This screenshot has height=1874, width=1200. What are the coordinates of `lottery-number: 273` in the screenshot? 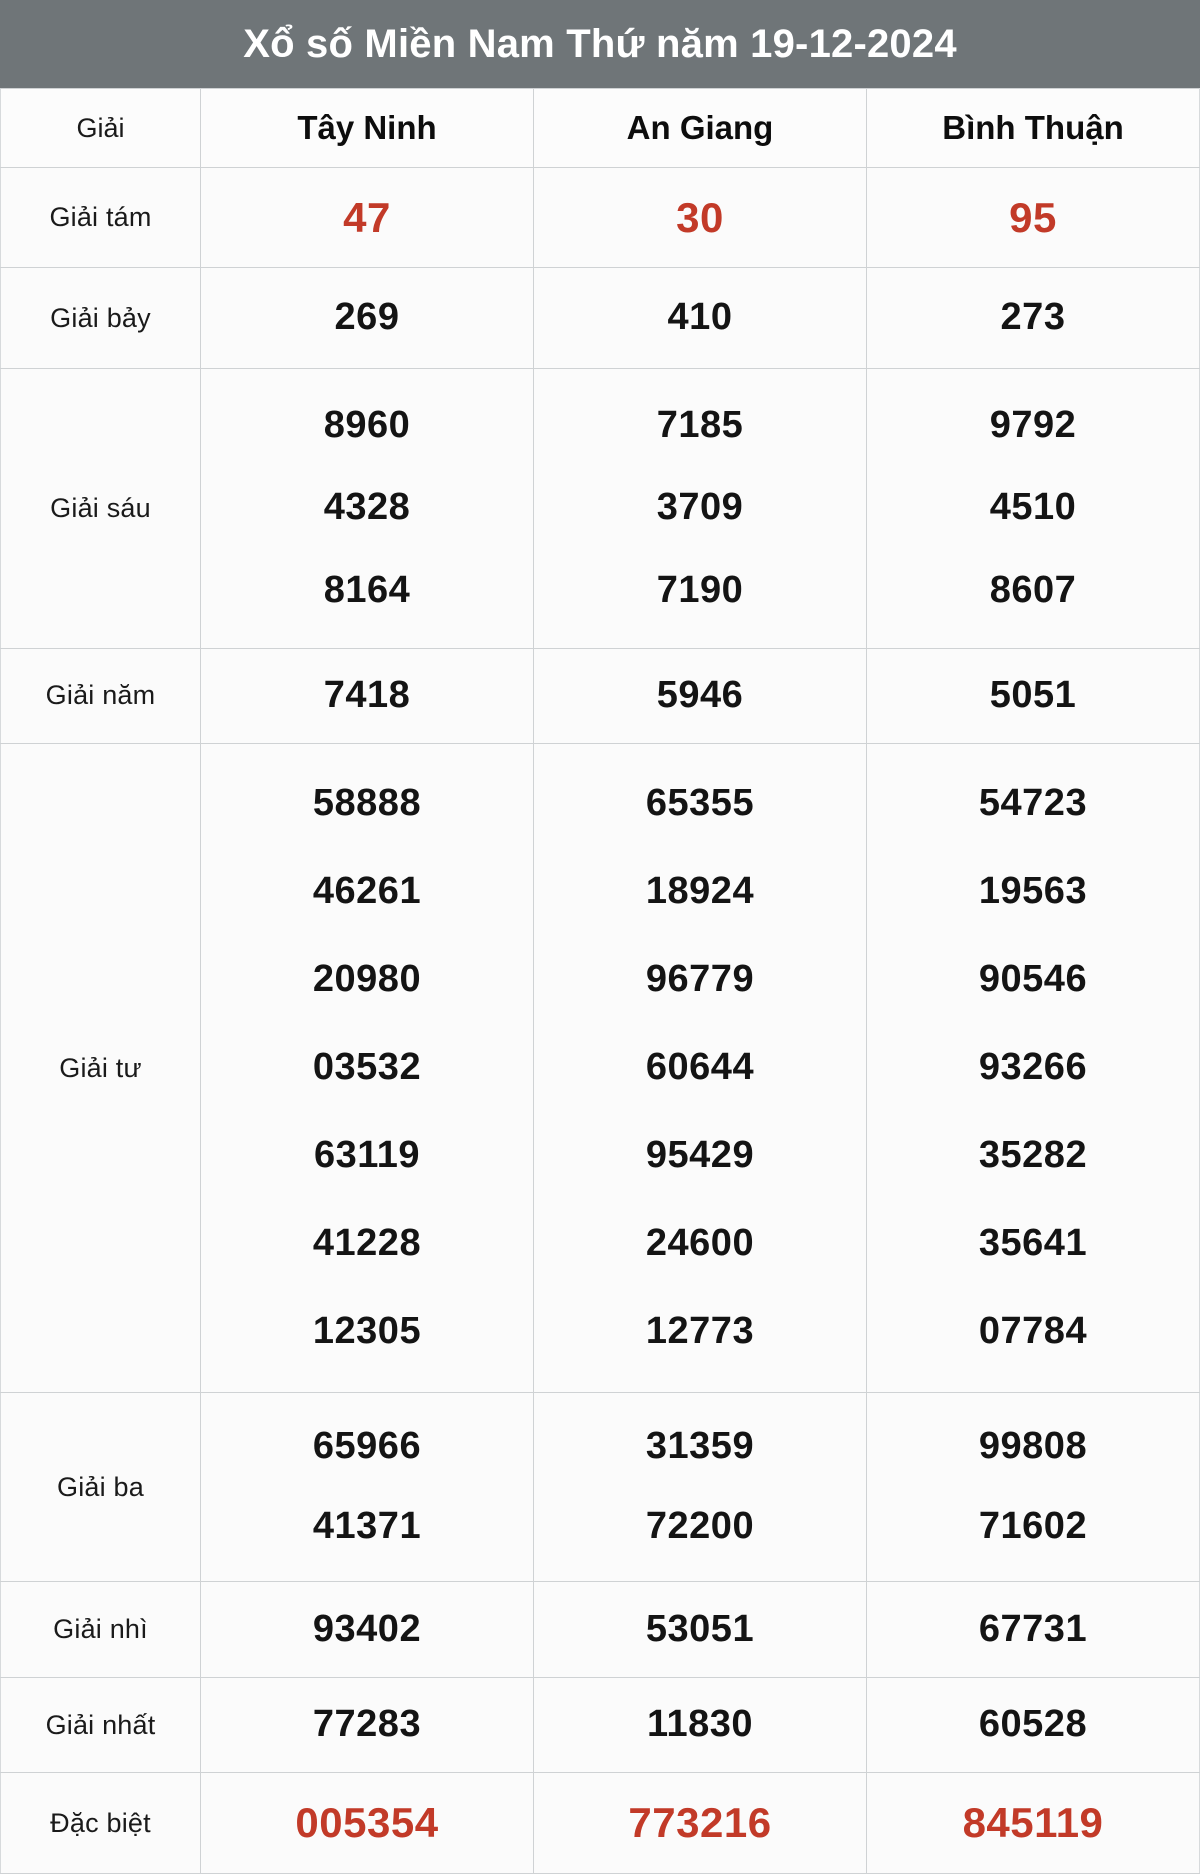 It's located at (1033, 317).